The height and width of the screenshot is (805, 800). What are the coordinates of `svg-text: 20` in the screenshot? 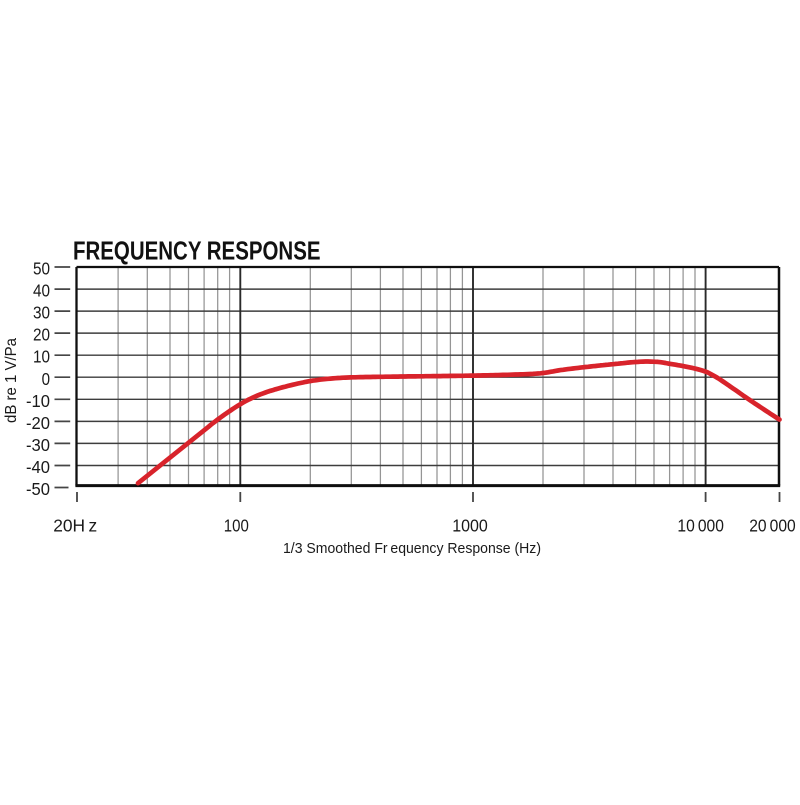 It's located at (41, 335).